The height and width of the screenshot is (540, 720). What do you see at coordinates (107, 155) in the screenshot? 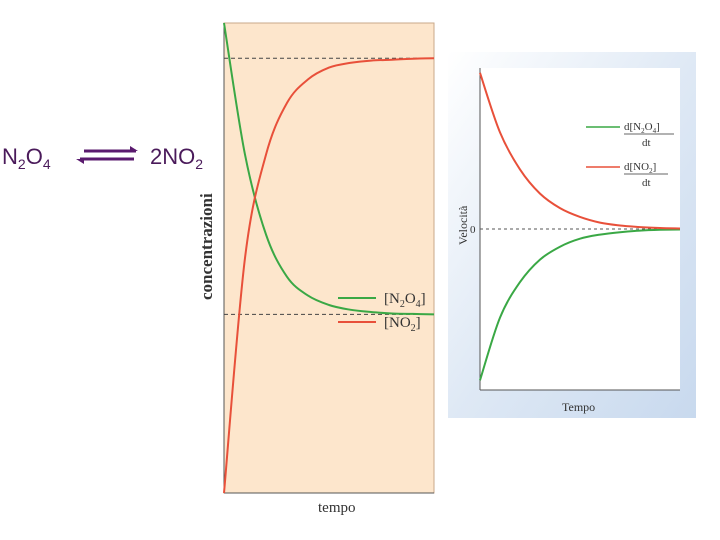
I see `equilibrium-arrow` at bounding box center [107, 155].